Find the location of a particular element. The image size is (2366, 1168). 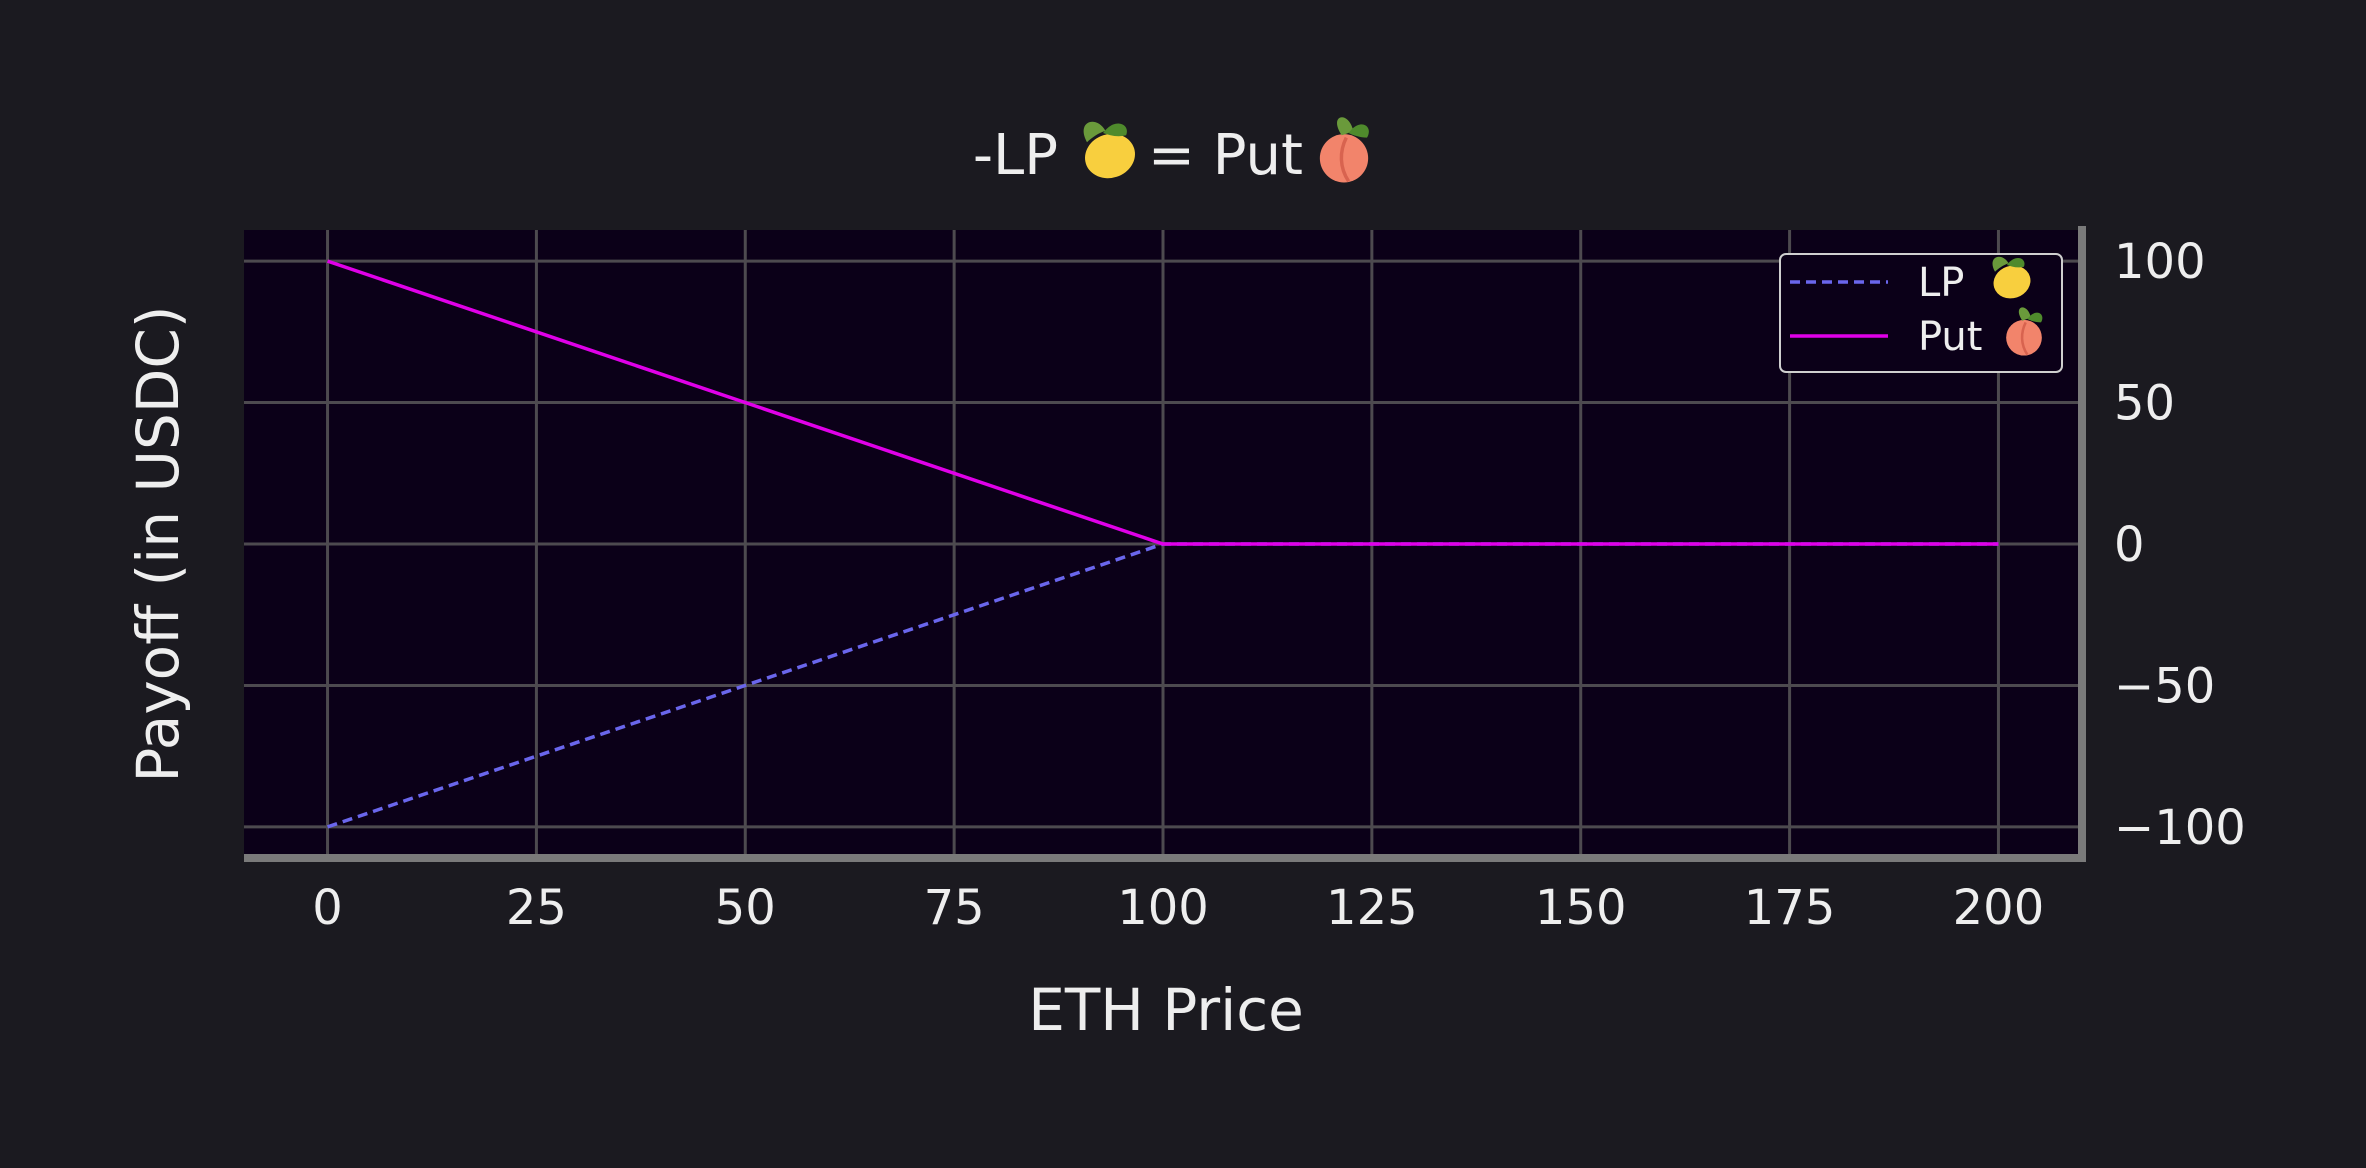

title-lemon-icon is located at coordinates (1109, 150).